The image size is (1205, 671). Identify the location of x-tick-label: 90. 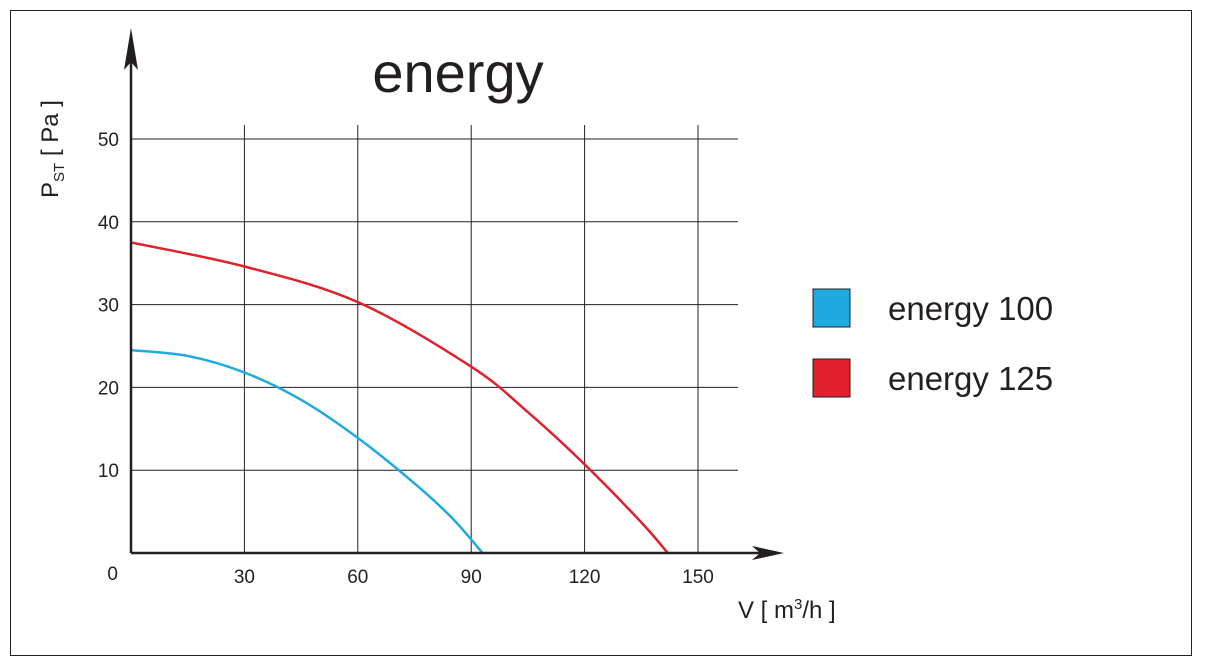
(471, 577).